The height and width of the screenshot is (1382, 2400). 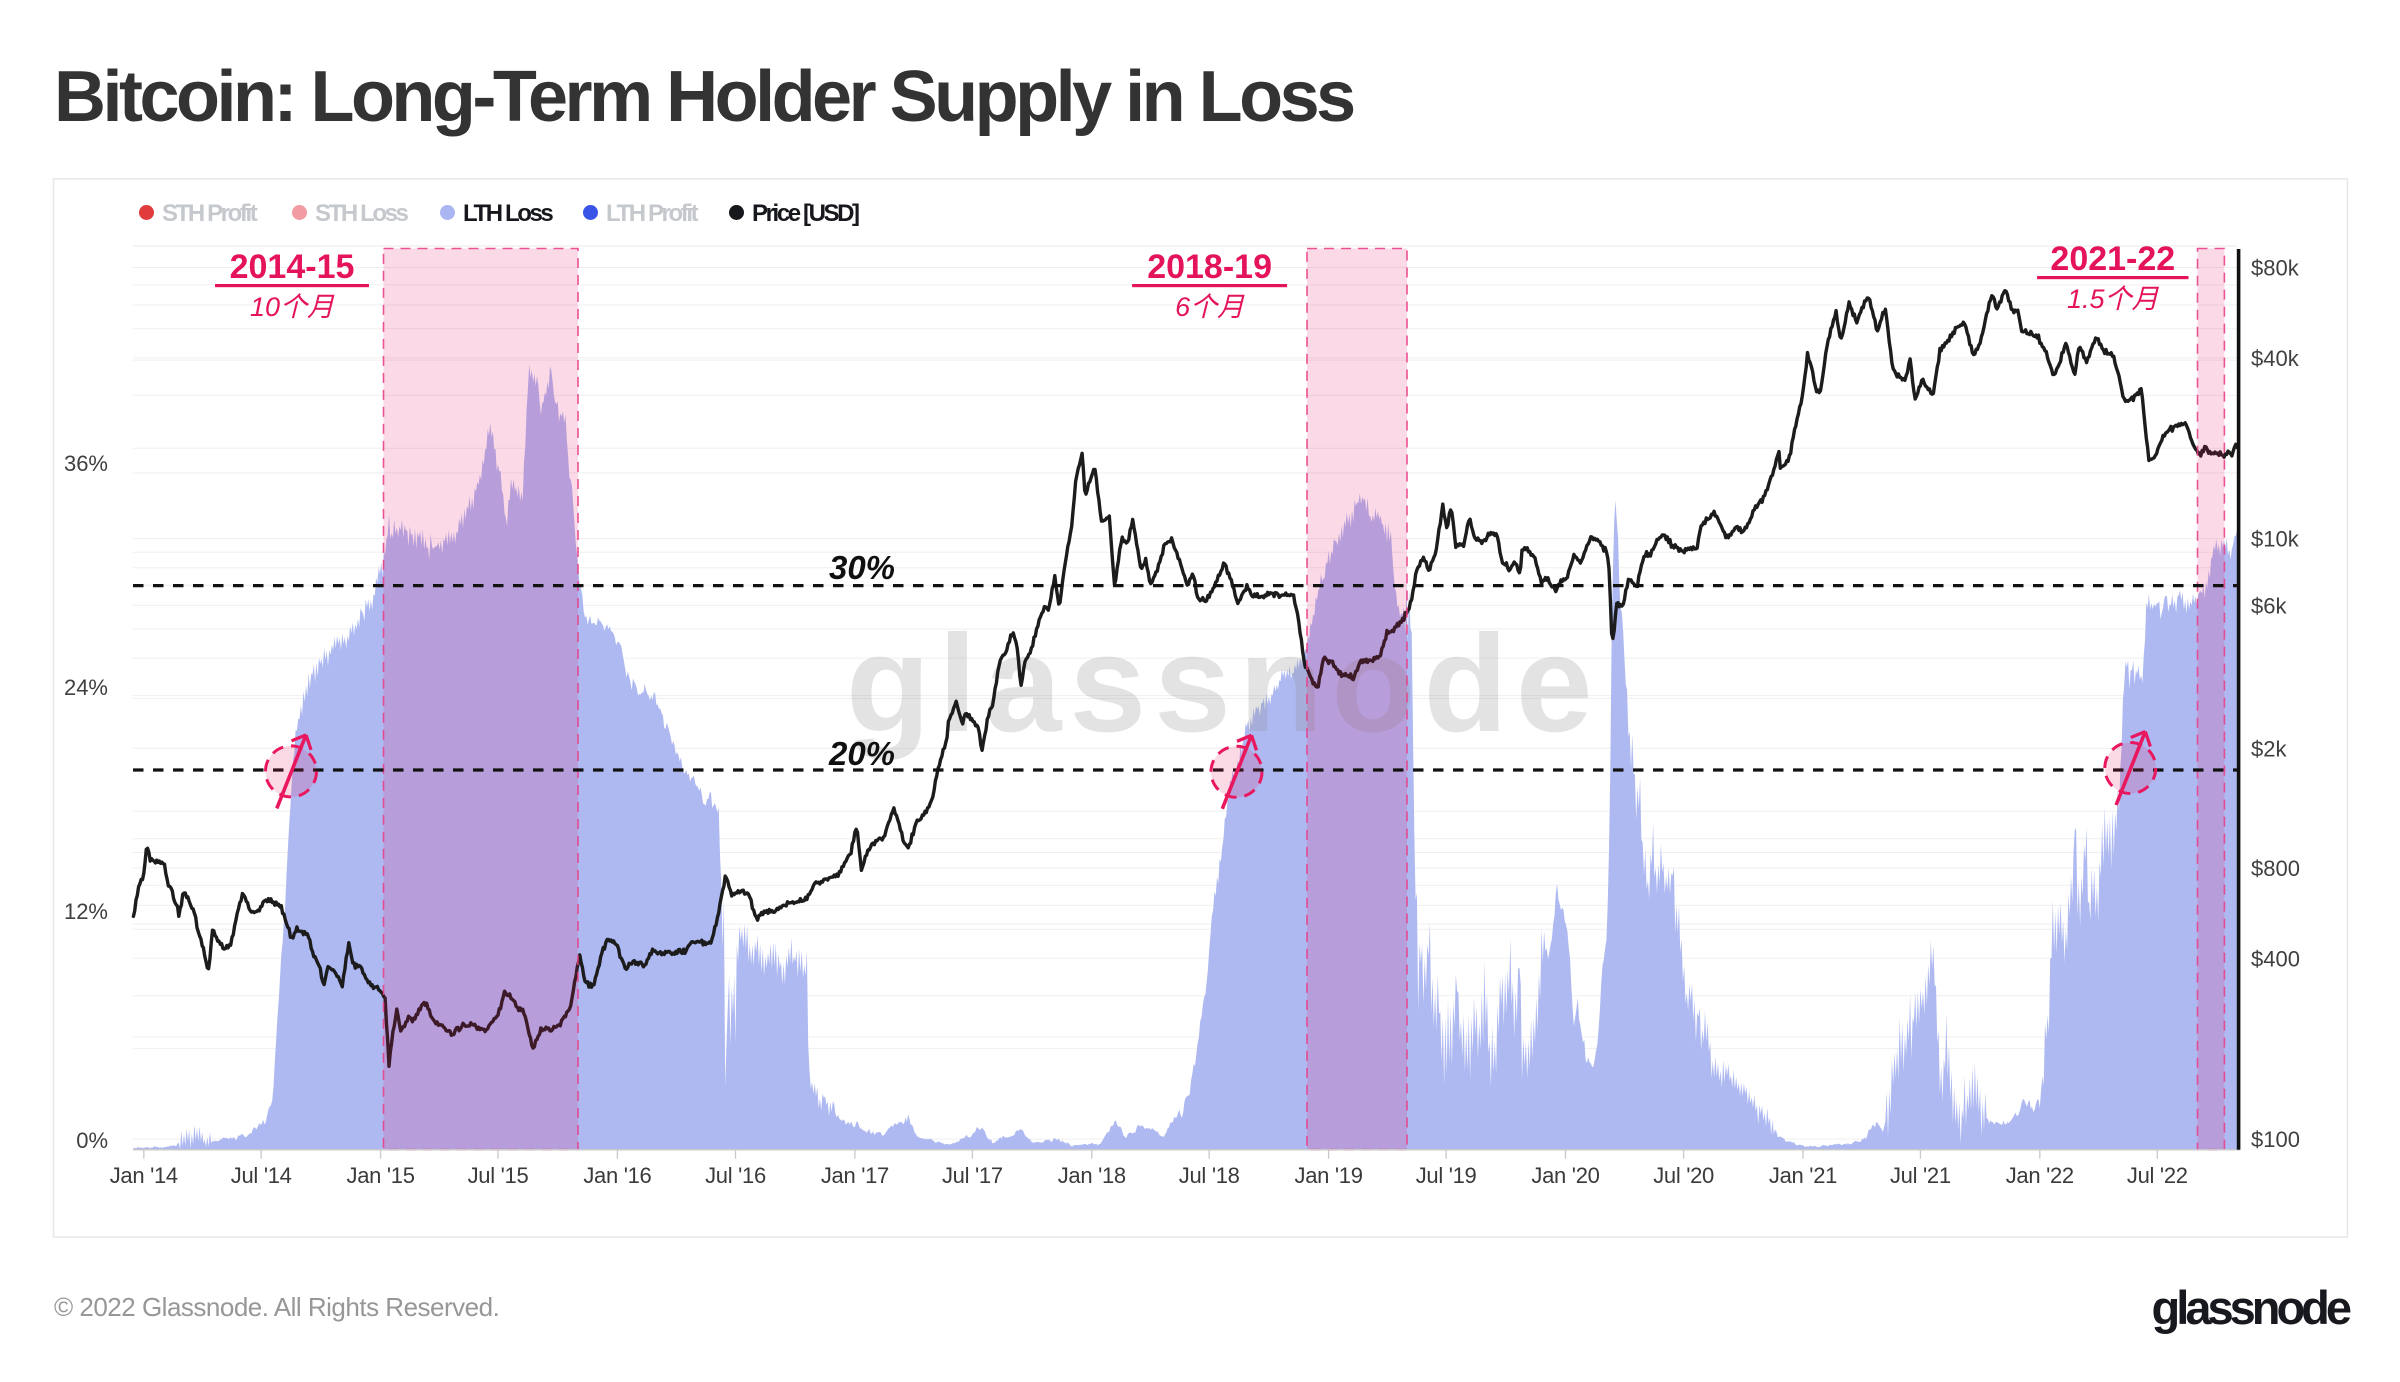 What do you see at coordinates (862, 567) in the screenshot?
I see `svg-text: 30%` at bounding box center [862, 567].